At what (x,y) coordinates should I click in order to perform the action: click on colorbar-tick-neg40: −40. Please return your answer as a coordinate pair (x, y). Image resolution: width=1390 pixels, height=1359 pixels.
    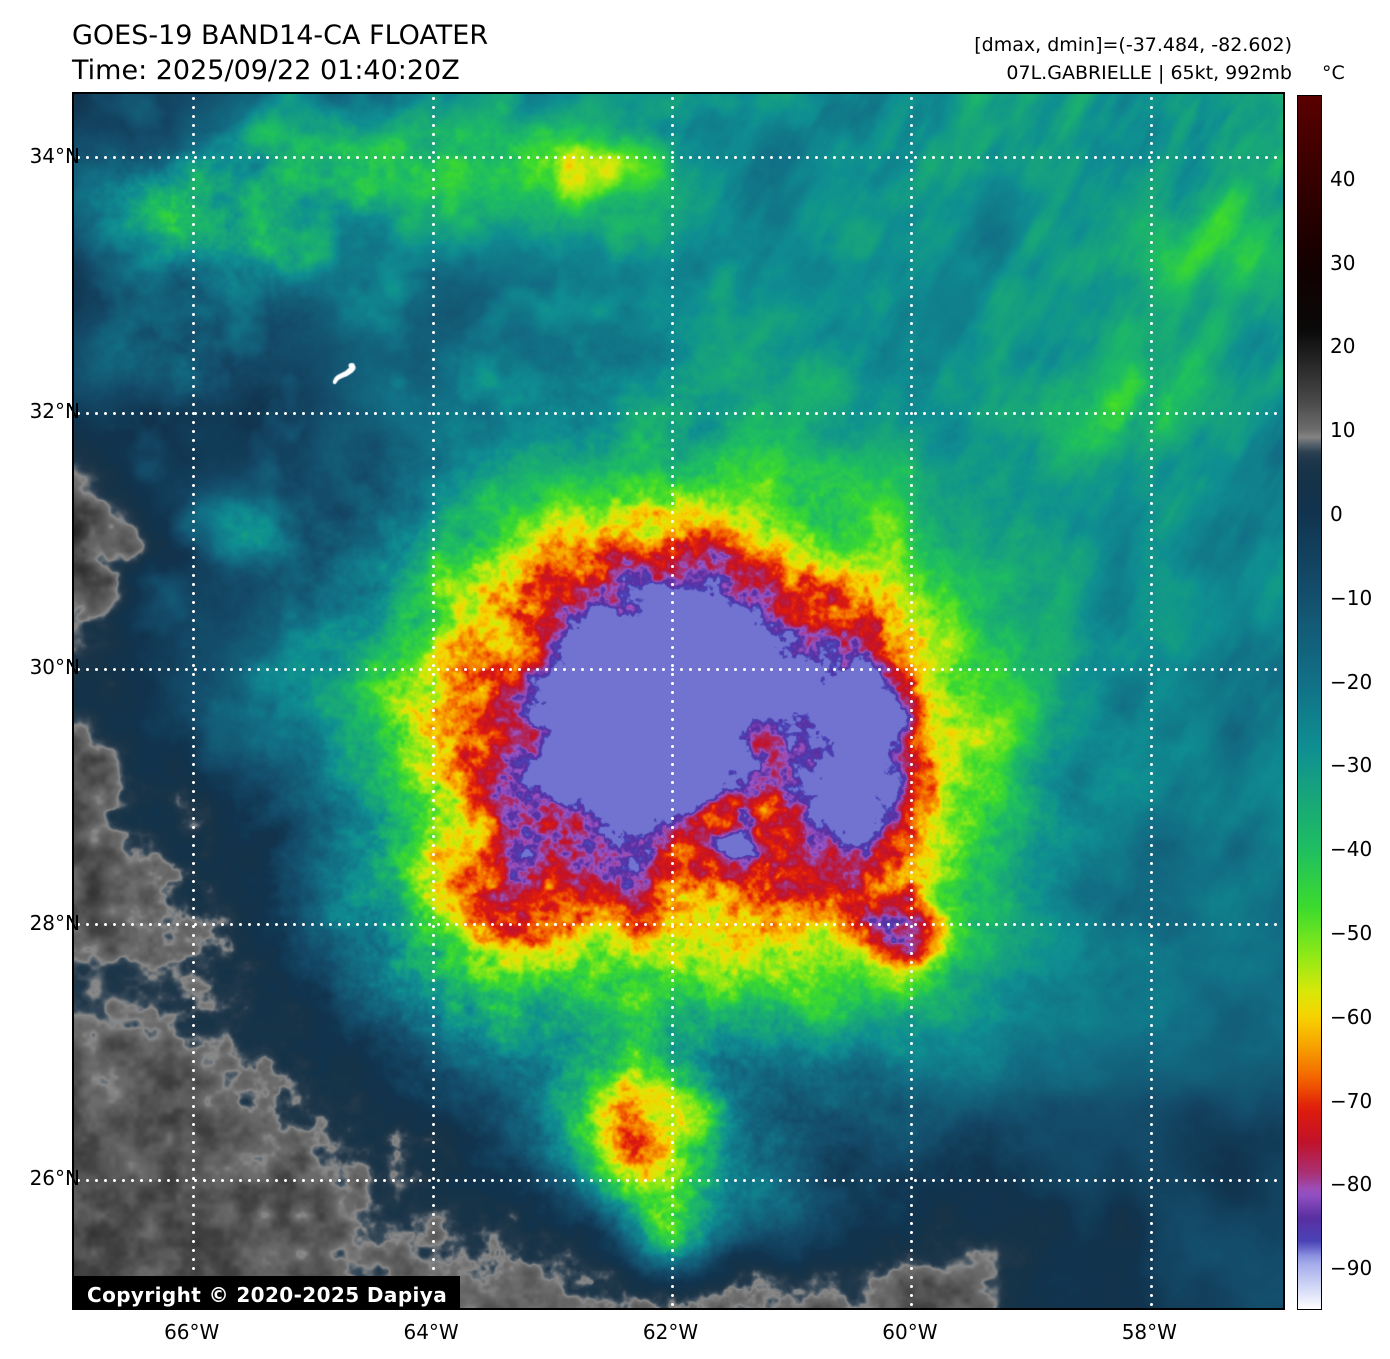
    Looking at the image, I should click on (1351, 849).